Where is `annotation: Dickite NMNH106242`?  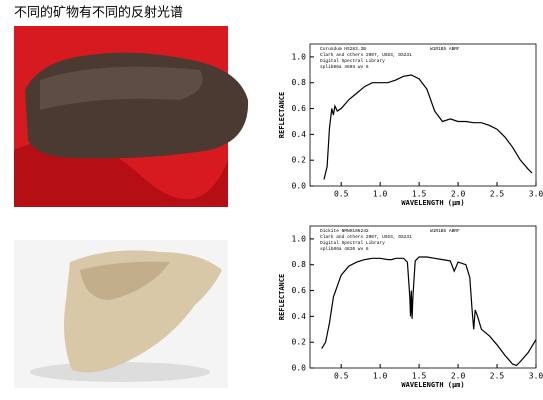
annotation: Dickite NMNH106242 is located at coordinates (344, 231).